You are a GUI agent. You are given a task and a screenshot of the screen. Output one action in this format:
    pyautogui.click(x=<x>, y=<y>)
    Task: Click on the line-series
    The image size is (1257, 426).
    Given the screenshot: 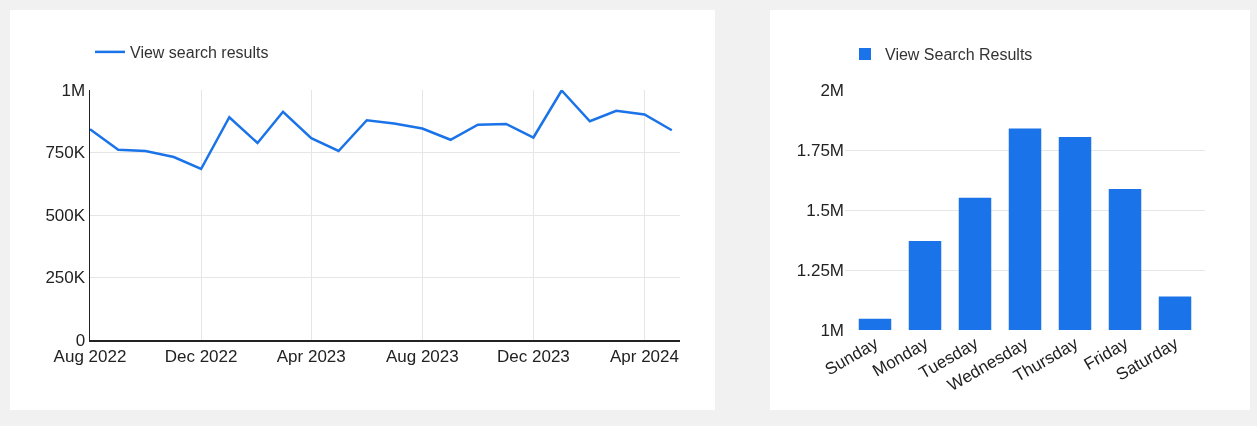 What is the action you would take?
    pyautogui.click(x=382, y=130)
    